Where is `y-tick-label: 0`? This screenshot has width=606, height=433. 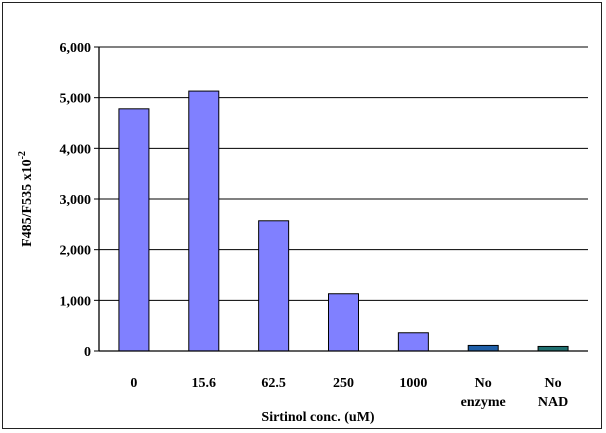
y-tick-label: 0 is located at coordinates (87, 352).